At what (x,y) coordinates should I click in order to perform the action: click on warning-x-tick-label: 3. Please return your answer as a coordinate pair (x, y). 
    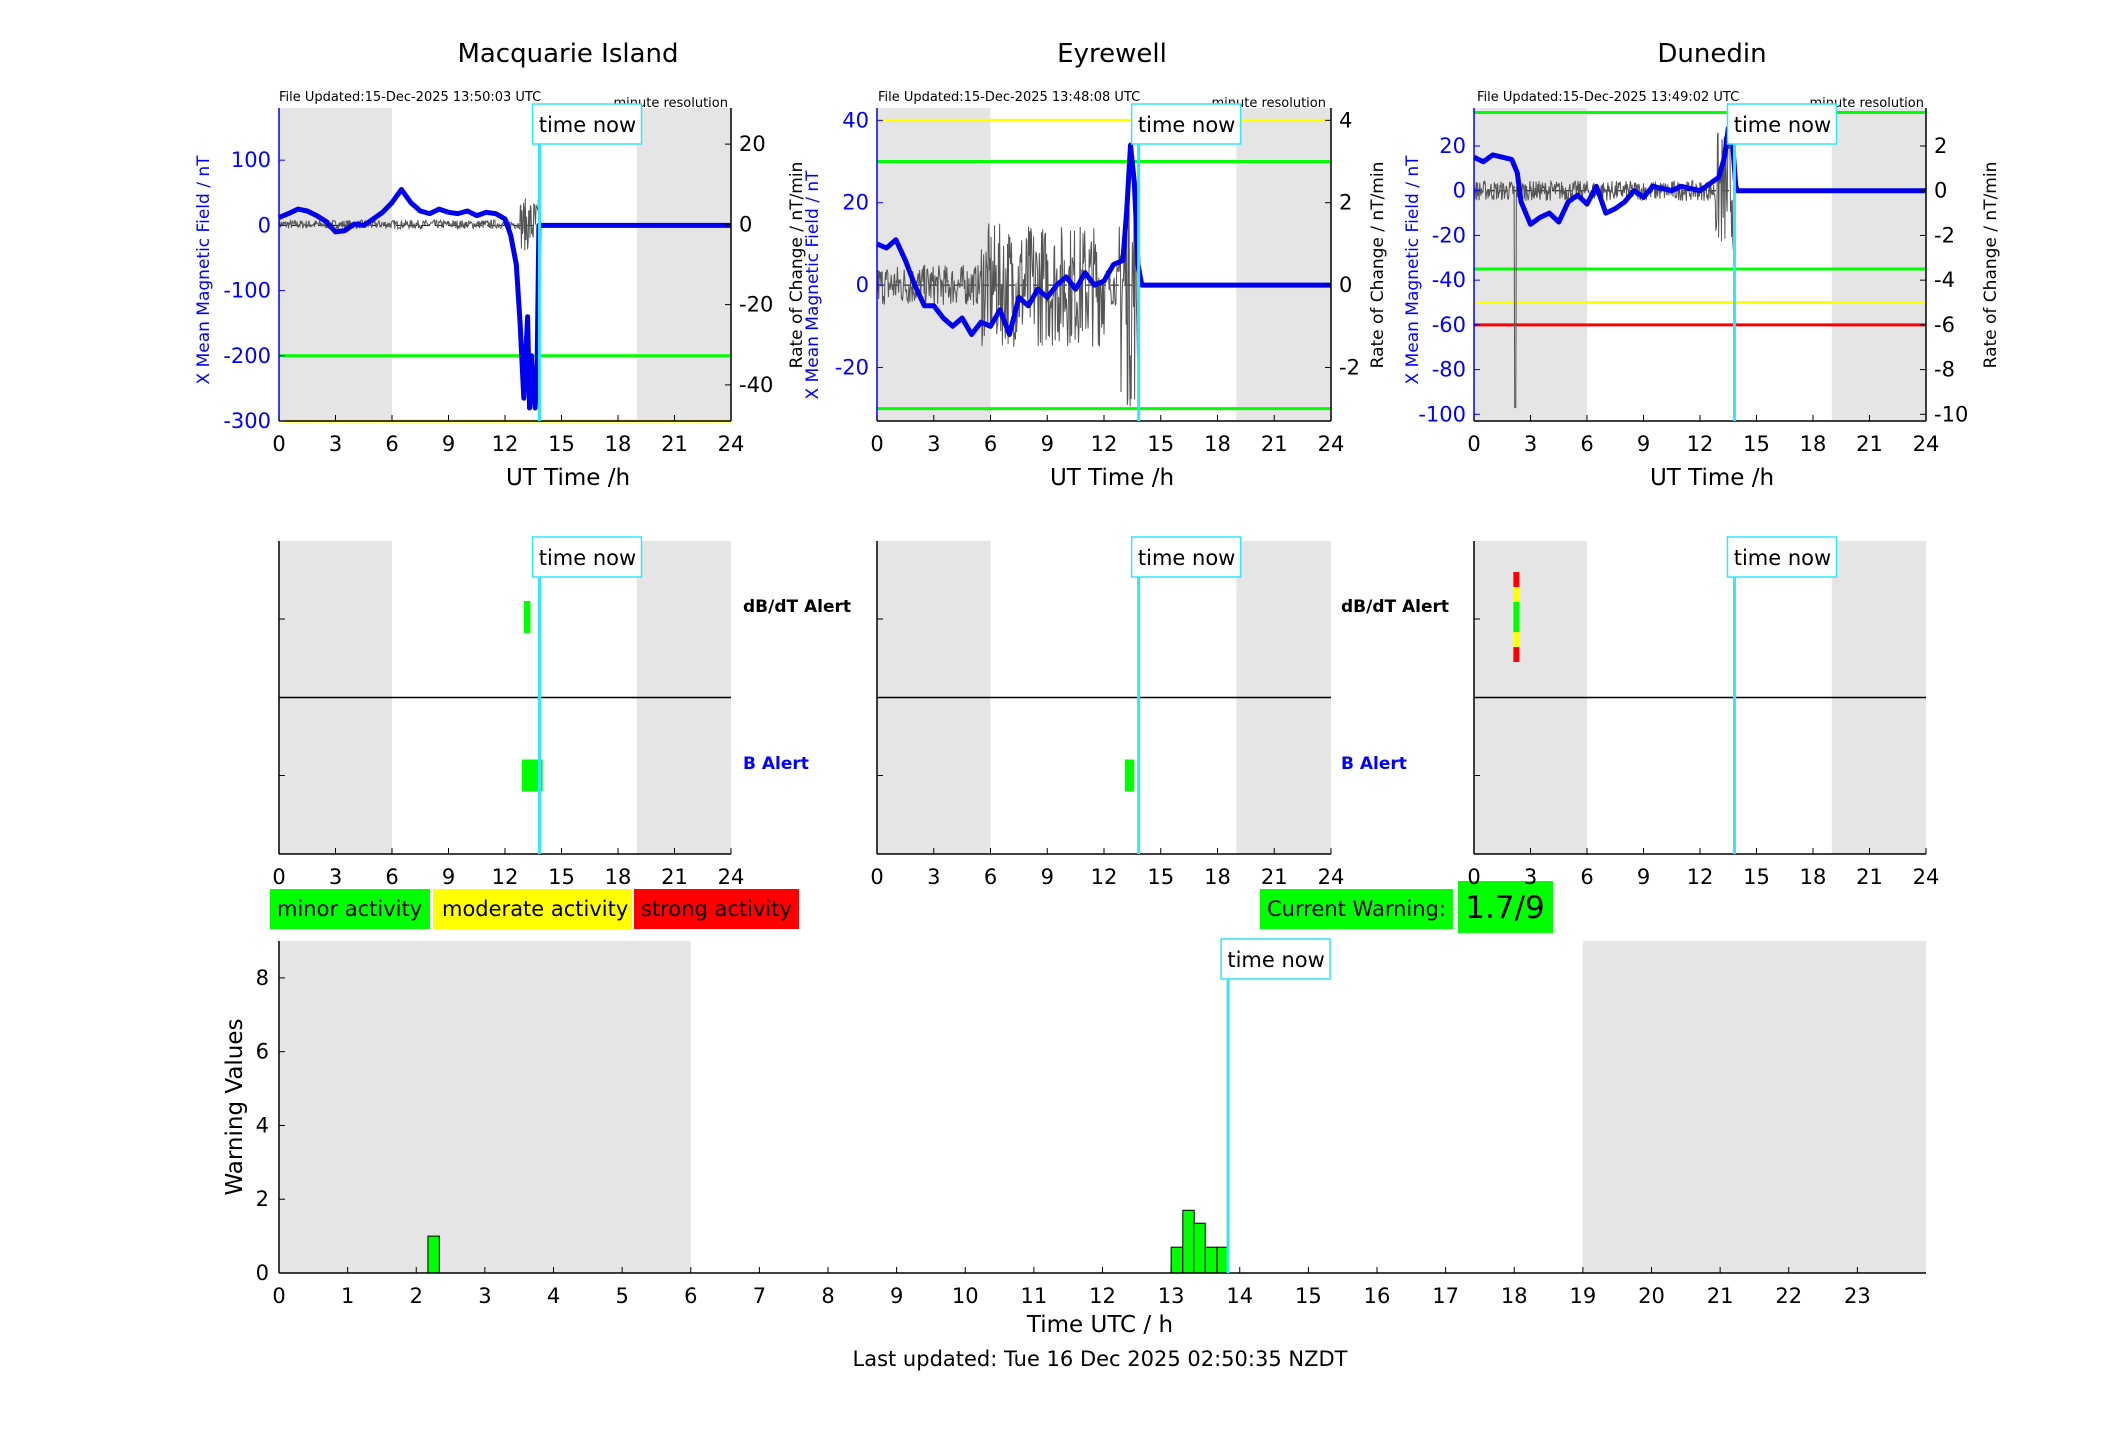
    Looking at the image, I should click on (484, 1296).